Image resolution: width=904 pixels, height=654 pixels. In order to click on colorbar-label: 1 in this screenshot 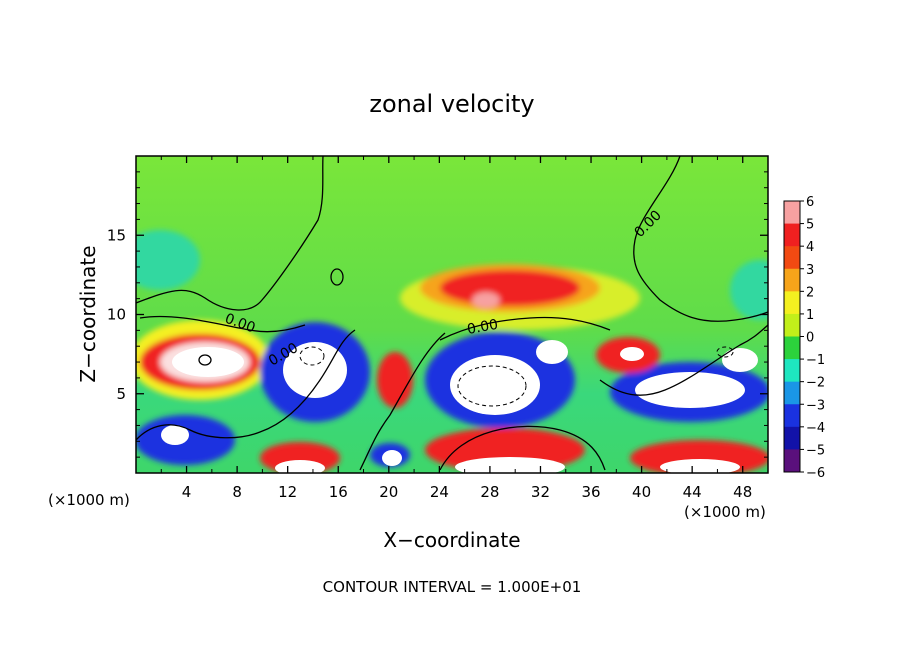, I will do `click(810, 315)`.